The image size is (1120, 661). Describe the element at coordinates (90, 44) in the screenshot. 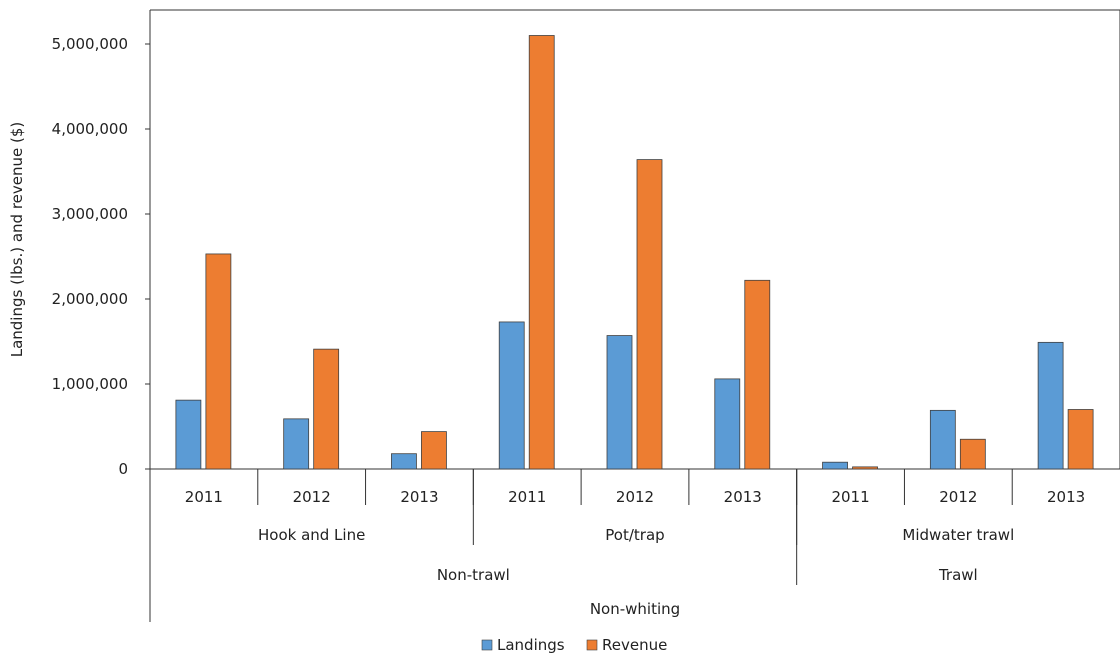

I see `y-tick-label: 5,000,000` at that location.